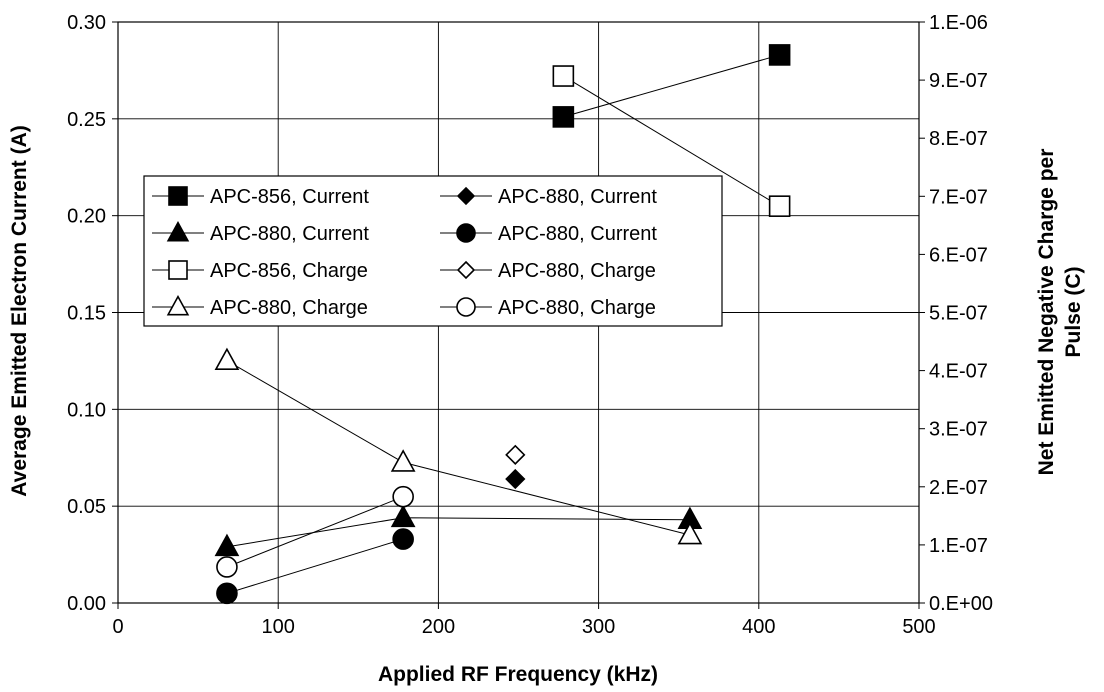  I want to click on y-tick-label: 0.10, so click(86, 410).